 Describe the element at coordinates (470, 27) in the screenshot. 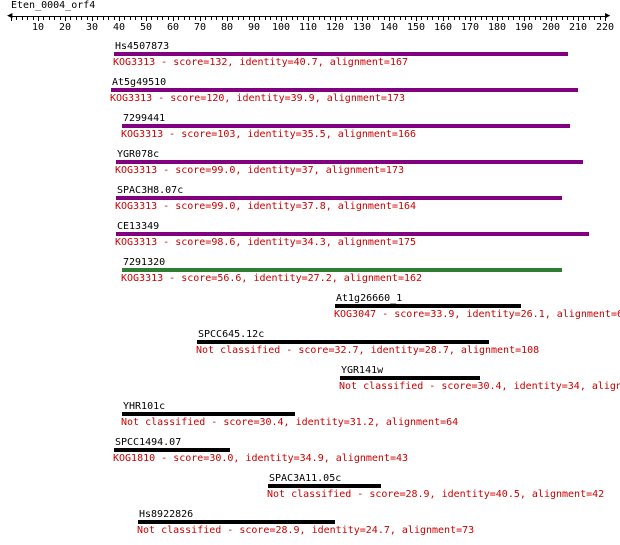

I see `ruler-tick-label: 170` at that location.